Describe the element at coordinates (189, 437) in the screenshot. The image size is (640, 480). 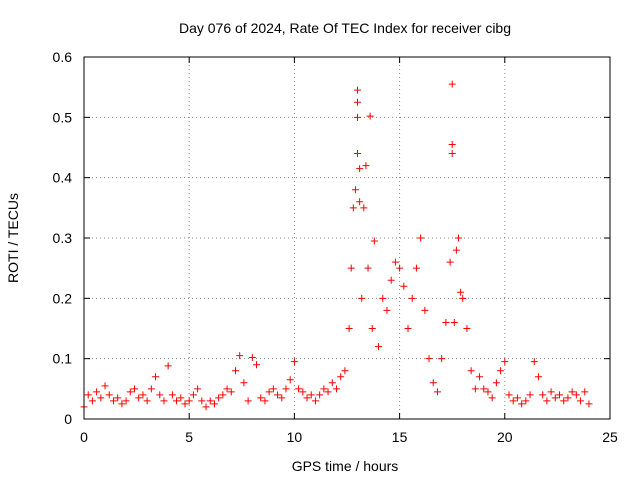
I see `x-tick-label: 5` at that location.